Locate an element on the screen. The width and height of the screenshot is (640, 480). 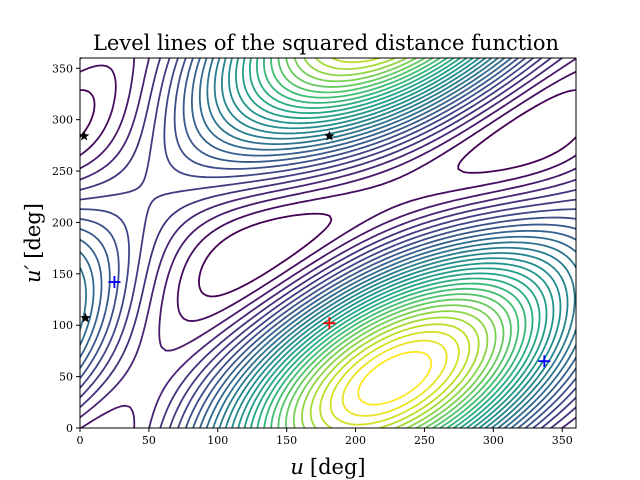
y-tick-label: 300 is located at coordinates (62, 120).